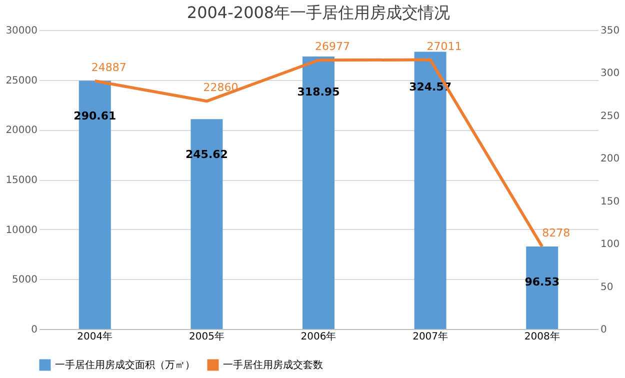 The image size is (625, 378). I want to click on legend-label: 一手居住用房成交面积（万㎡）, so click(125, 365).